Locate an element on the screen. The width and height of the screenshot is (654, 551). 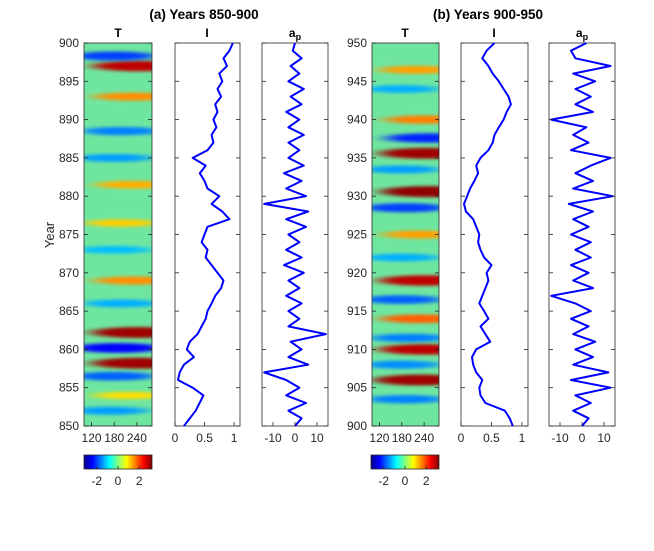
y-tick-label: 945 is located at coordinates (357, 81).